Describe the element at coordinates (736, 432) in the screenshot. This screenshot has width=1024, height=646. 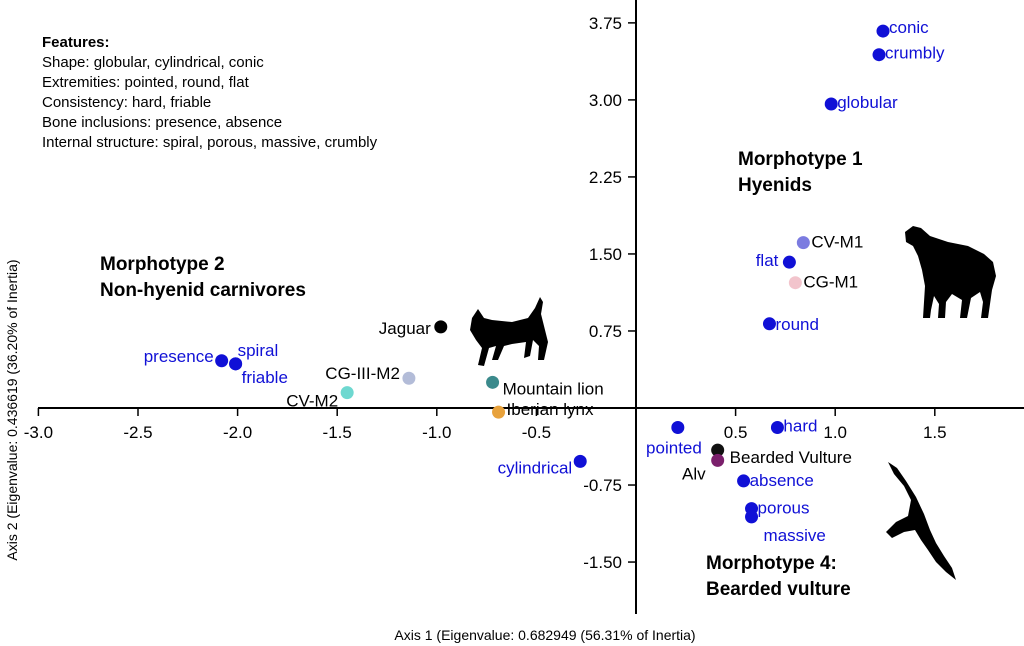
I see `x-tick-label: 0.5` at that location.